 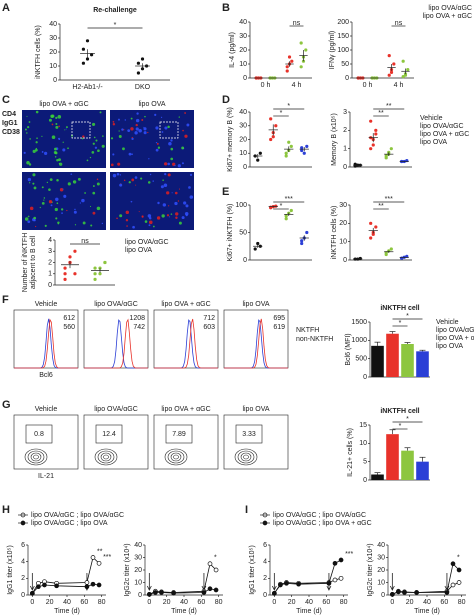 What do you see at coordinates (64, 201) in the screenshot?
I see `micrograph` at bounding box center [64, 201].